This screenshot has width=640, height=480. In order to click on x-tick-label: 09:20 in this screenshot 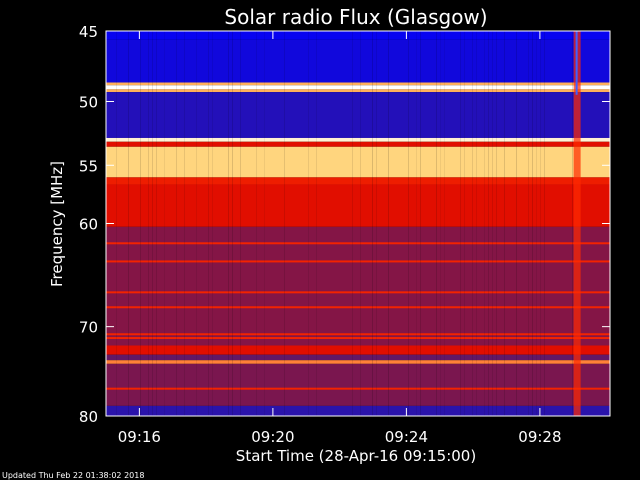, I will do `click(272, 437)`.